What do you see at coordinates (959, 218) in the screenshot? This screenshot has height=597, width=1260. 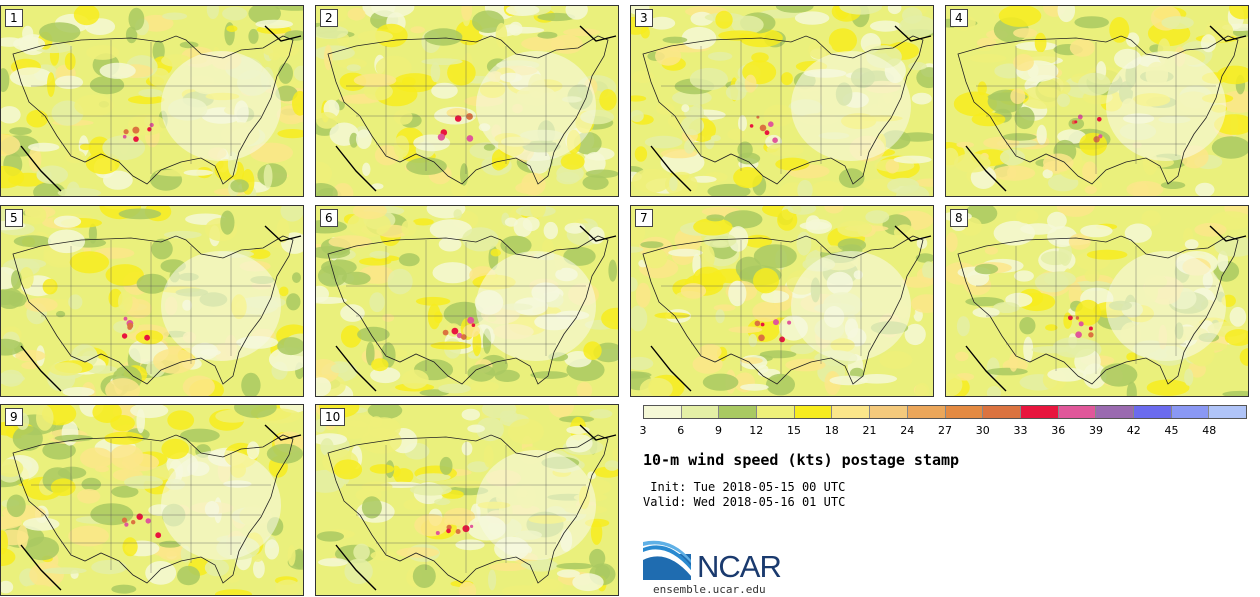 I see `member-label: 8` at bounding box center [959, 218].